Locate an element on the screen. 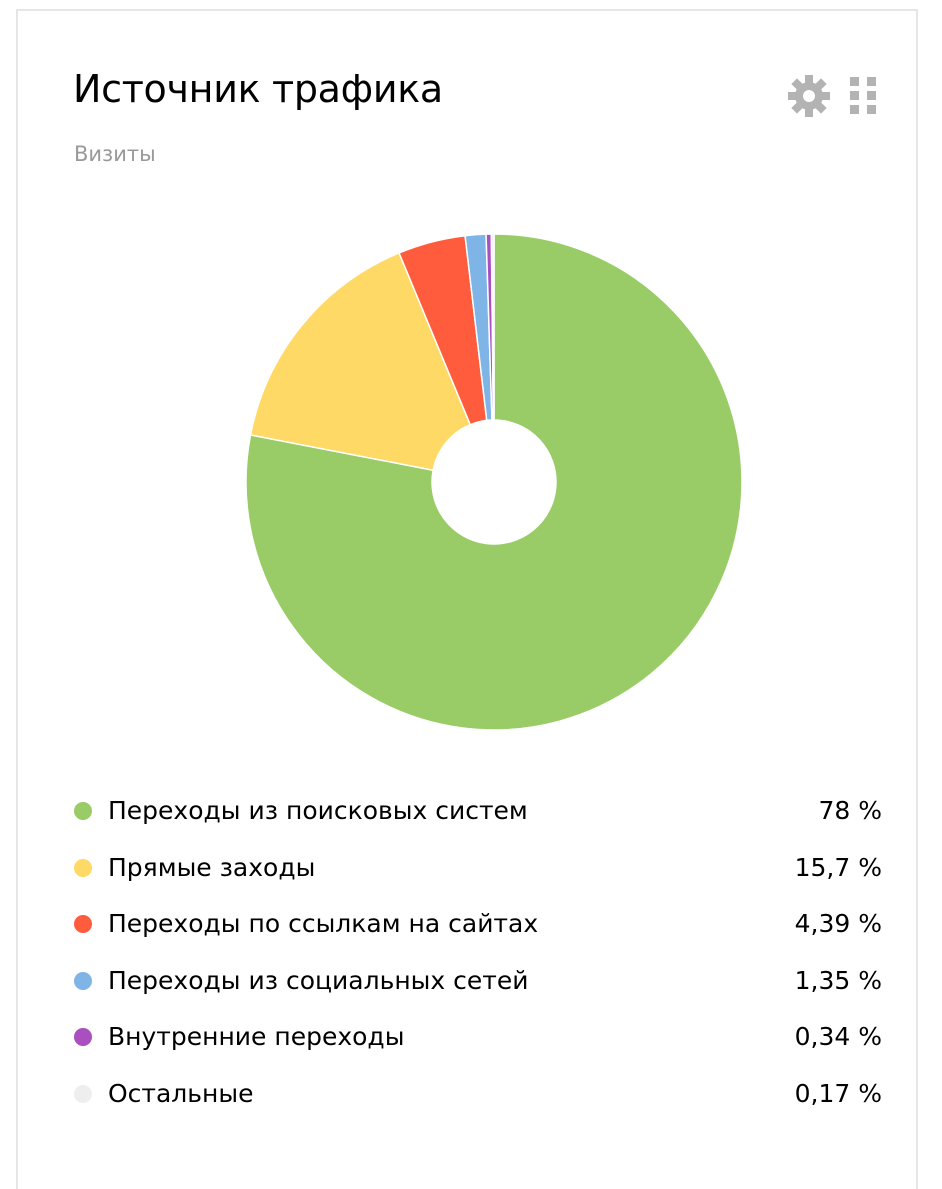 This screenshot has width=942, height=1189. legend-label: Переходы из социальных сетей is located at coordinates (318, 980).